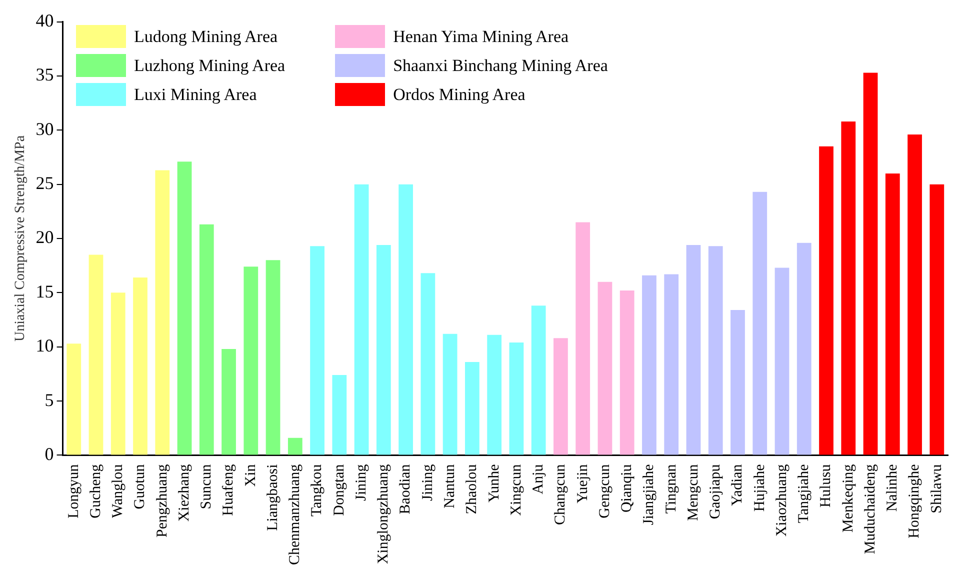  What do you see at coordinates (914, 501) in the screenshot?
I see `x-tick-label: Hongqinghe` at bounding box center [914, 501].